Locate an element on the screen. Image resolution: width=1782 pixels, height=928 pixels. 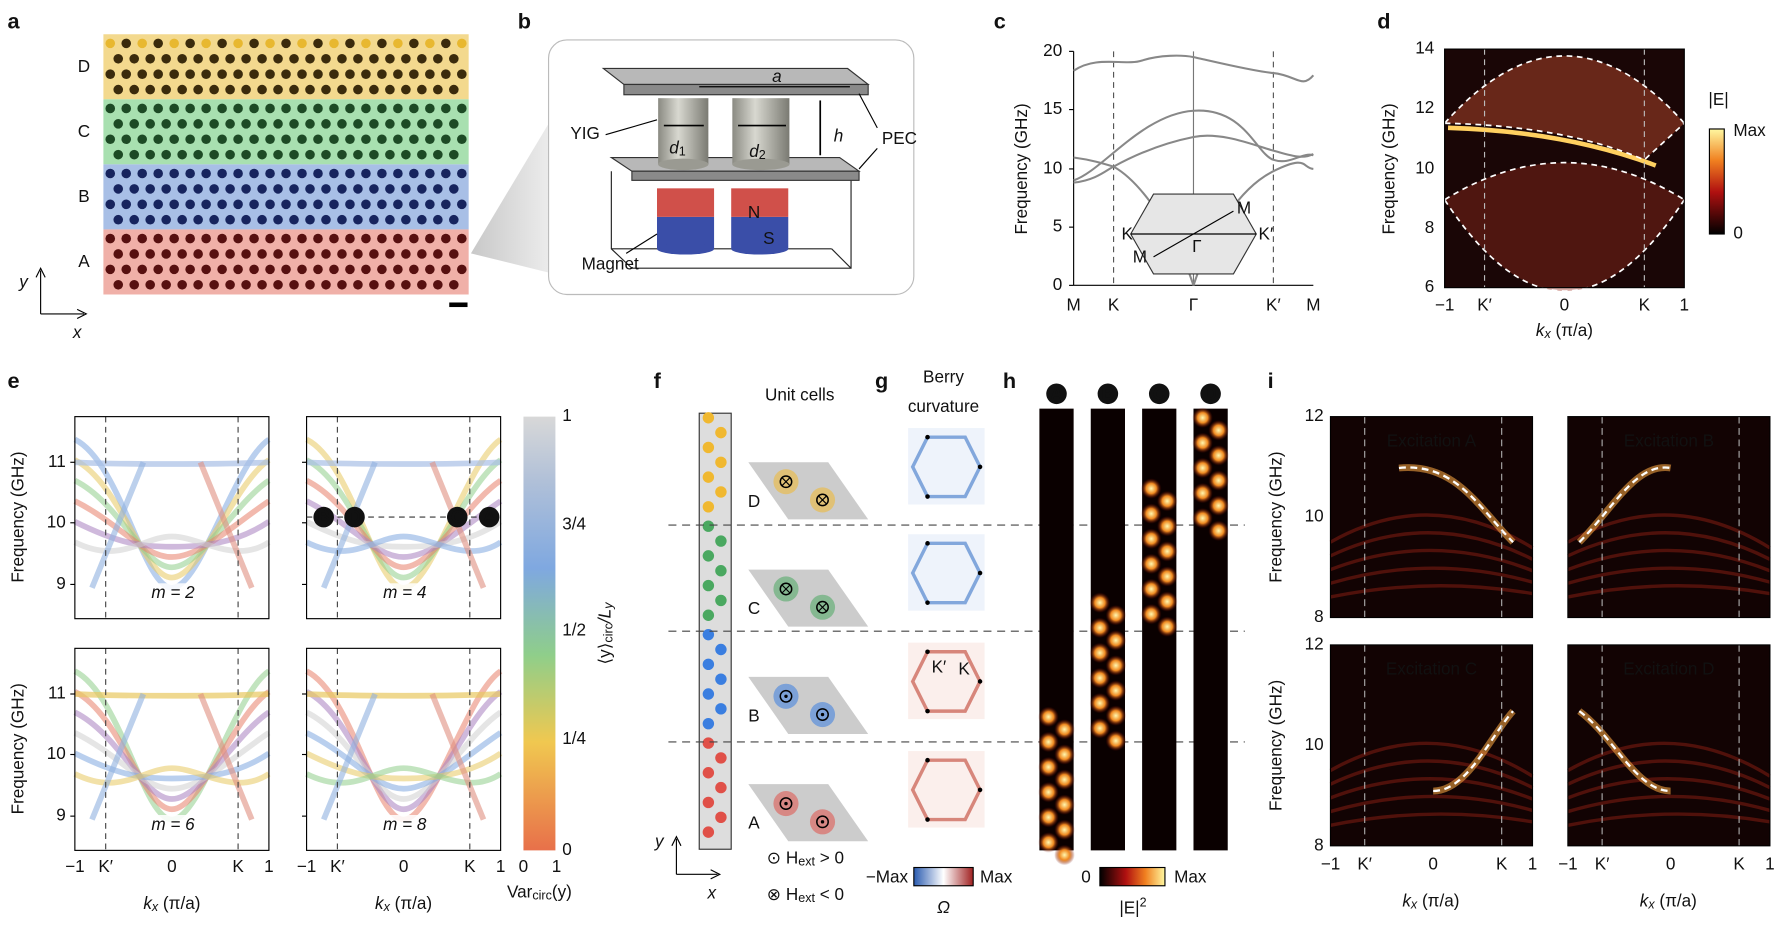
label: y is located at coordinates (23, 282).